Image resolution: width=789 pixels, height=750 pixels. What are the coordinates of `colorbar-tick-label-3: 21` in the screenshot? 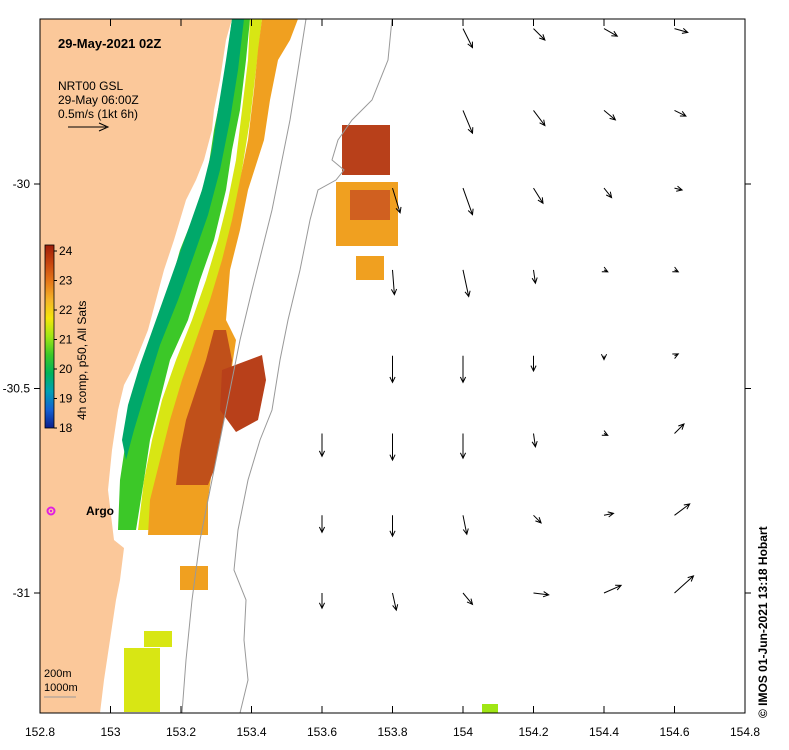 It's located at (66, 340).